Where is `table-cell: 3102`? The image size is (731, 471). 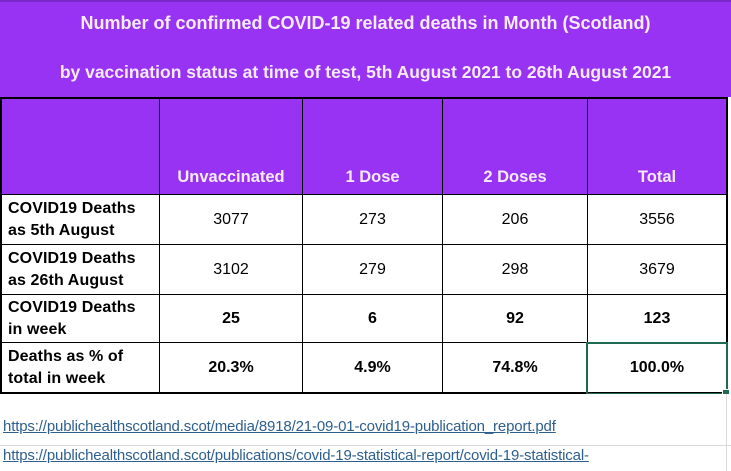
table-cell: 3102 is located at coordinates (231, 270).